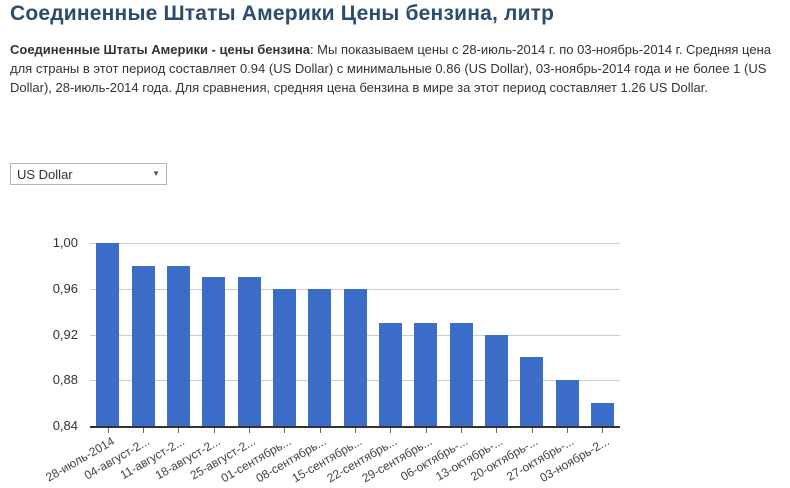  What do you see at coordinates (355, 243) in the screenshot?
I see `gridline` at bounding box center [355, 243].